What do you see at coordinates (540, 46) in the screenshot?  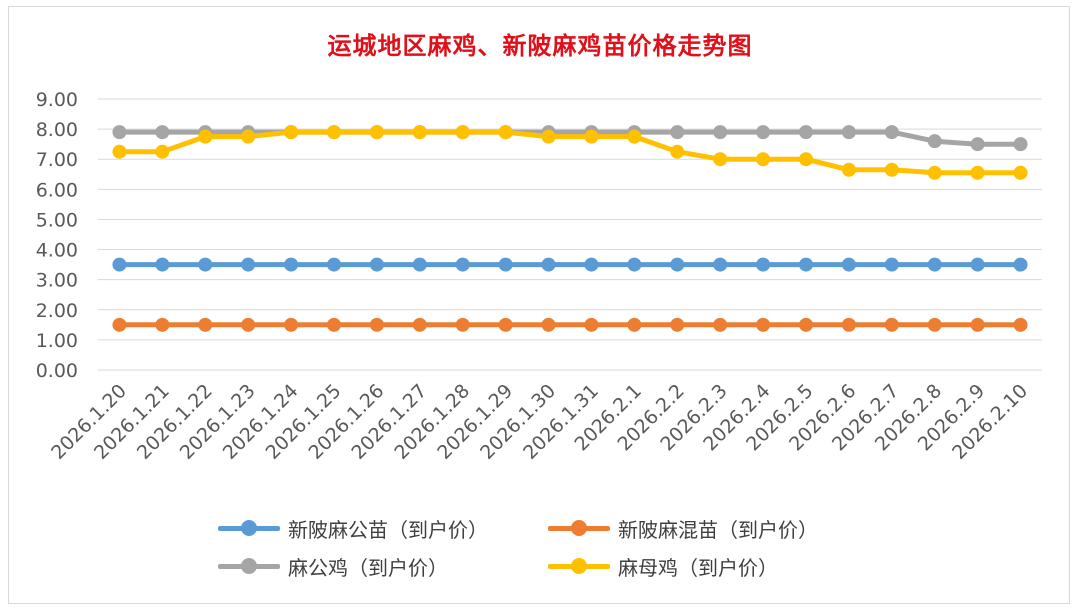 I see `chart-title: 运城地区麻鸡、新陂麻鸡苗价格走势图` at bounding box center [540, 46].